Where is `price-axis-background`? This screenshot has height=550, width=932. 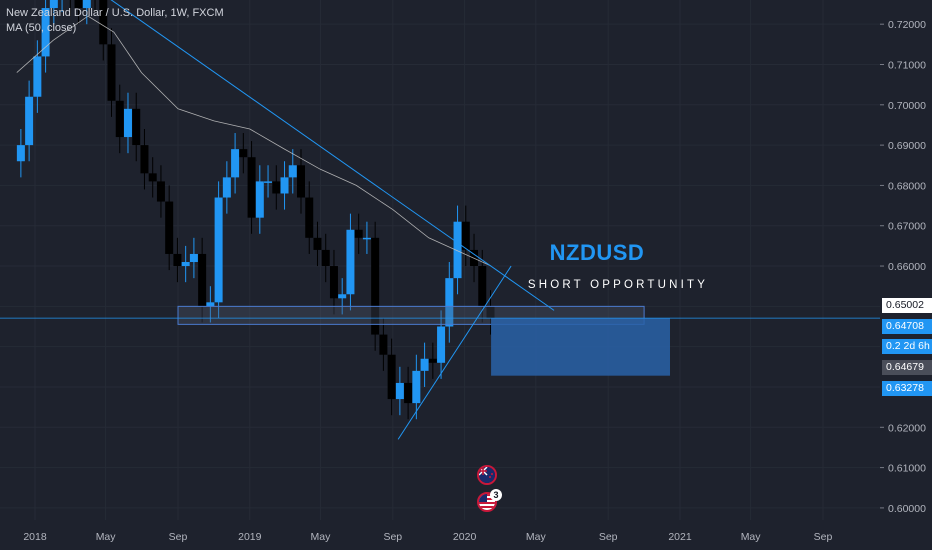 price-axis-background is located at coordinates (906, 275).